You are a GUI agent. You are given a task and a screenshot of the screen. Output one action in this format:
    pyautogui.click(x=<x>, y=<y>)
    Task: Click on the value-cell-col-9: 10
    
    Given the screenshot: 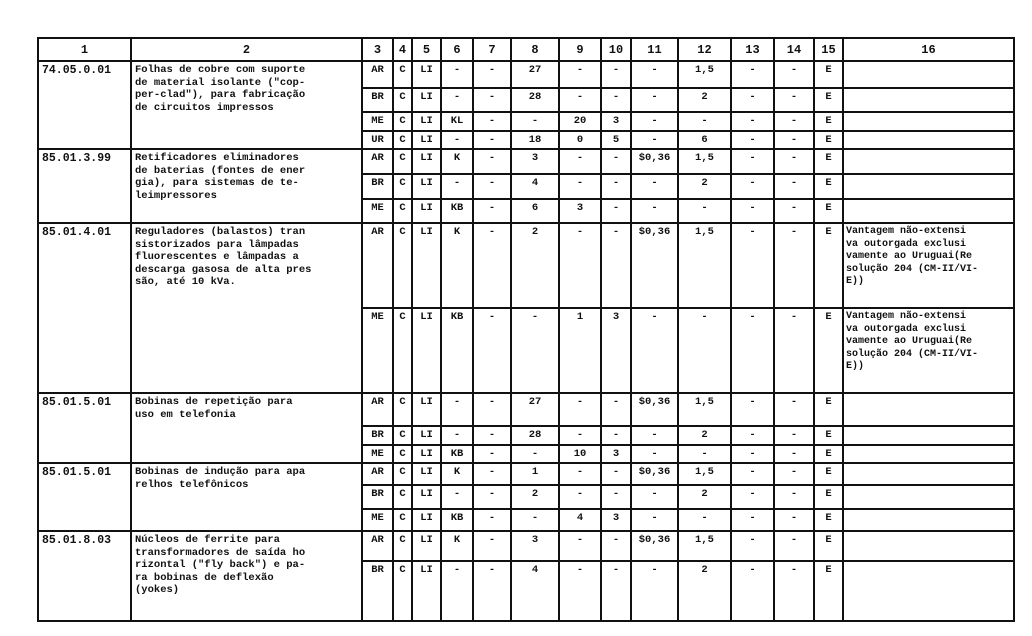 What is the action you would take?
    pyautogui.click(x=580, y=454)
    